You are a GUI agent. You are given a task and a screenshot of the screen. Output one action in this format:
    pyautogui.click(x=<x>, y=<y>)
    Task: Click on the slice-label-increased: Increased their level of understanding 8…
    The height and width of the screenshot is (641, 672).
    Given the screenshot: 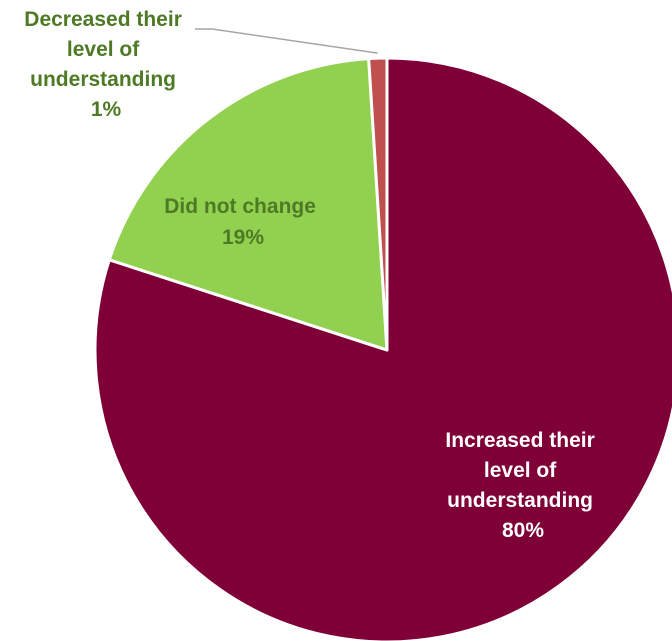 What is the action you would take?
    pyautogui.click(x=522, y=485)
    